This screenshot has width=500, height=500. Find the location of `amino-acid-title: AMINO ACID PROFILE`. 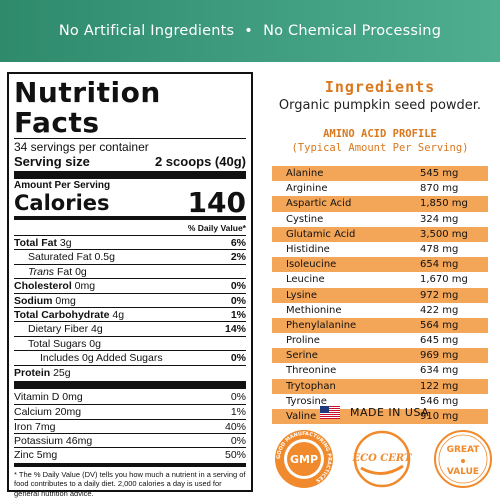

amino-acid-title: AMINO ACID PROFILE is located at coordinates (380, 134).